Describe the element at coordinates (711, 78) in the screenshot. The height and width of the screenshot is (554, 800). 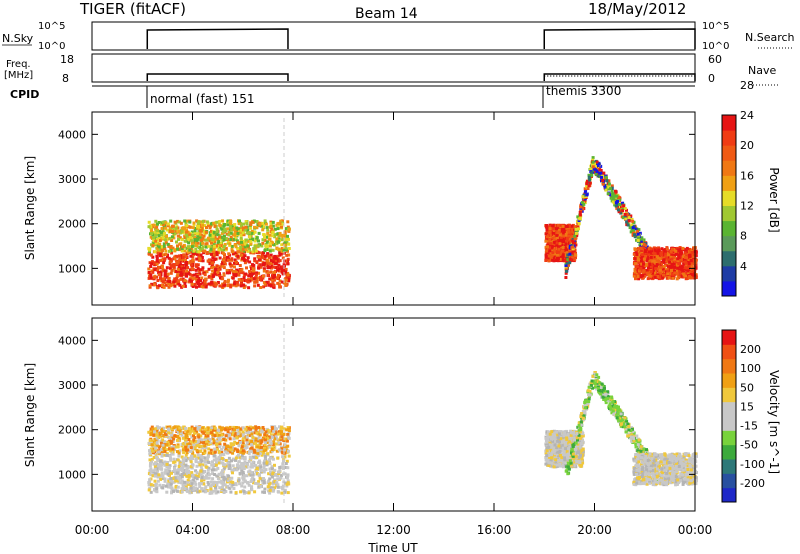
I see `freq-right-tick-bottom: 0` at that location.